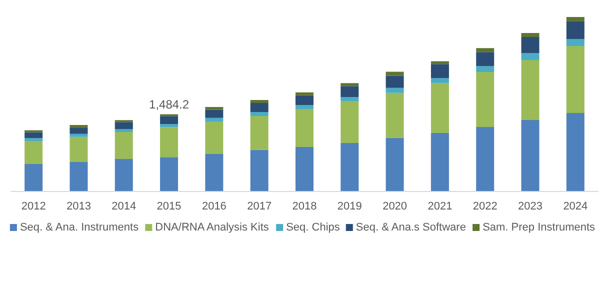  Describe the element at coordinates (124, 206) in the screenshot. I see `x-tick-label: 2014` at that location.